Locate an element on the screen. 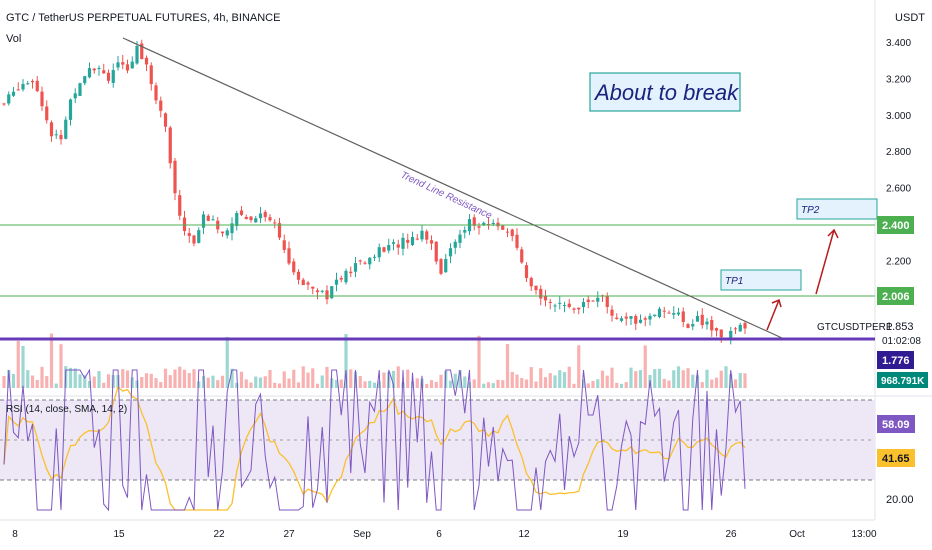 Image resolution: width=932 pixels, height=550 pixels. tp1-box is located at coordinates (761, 280).